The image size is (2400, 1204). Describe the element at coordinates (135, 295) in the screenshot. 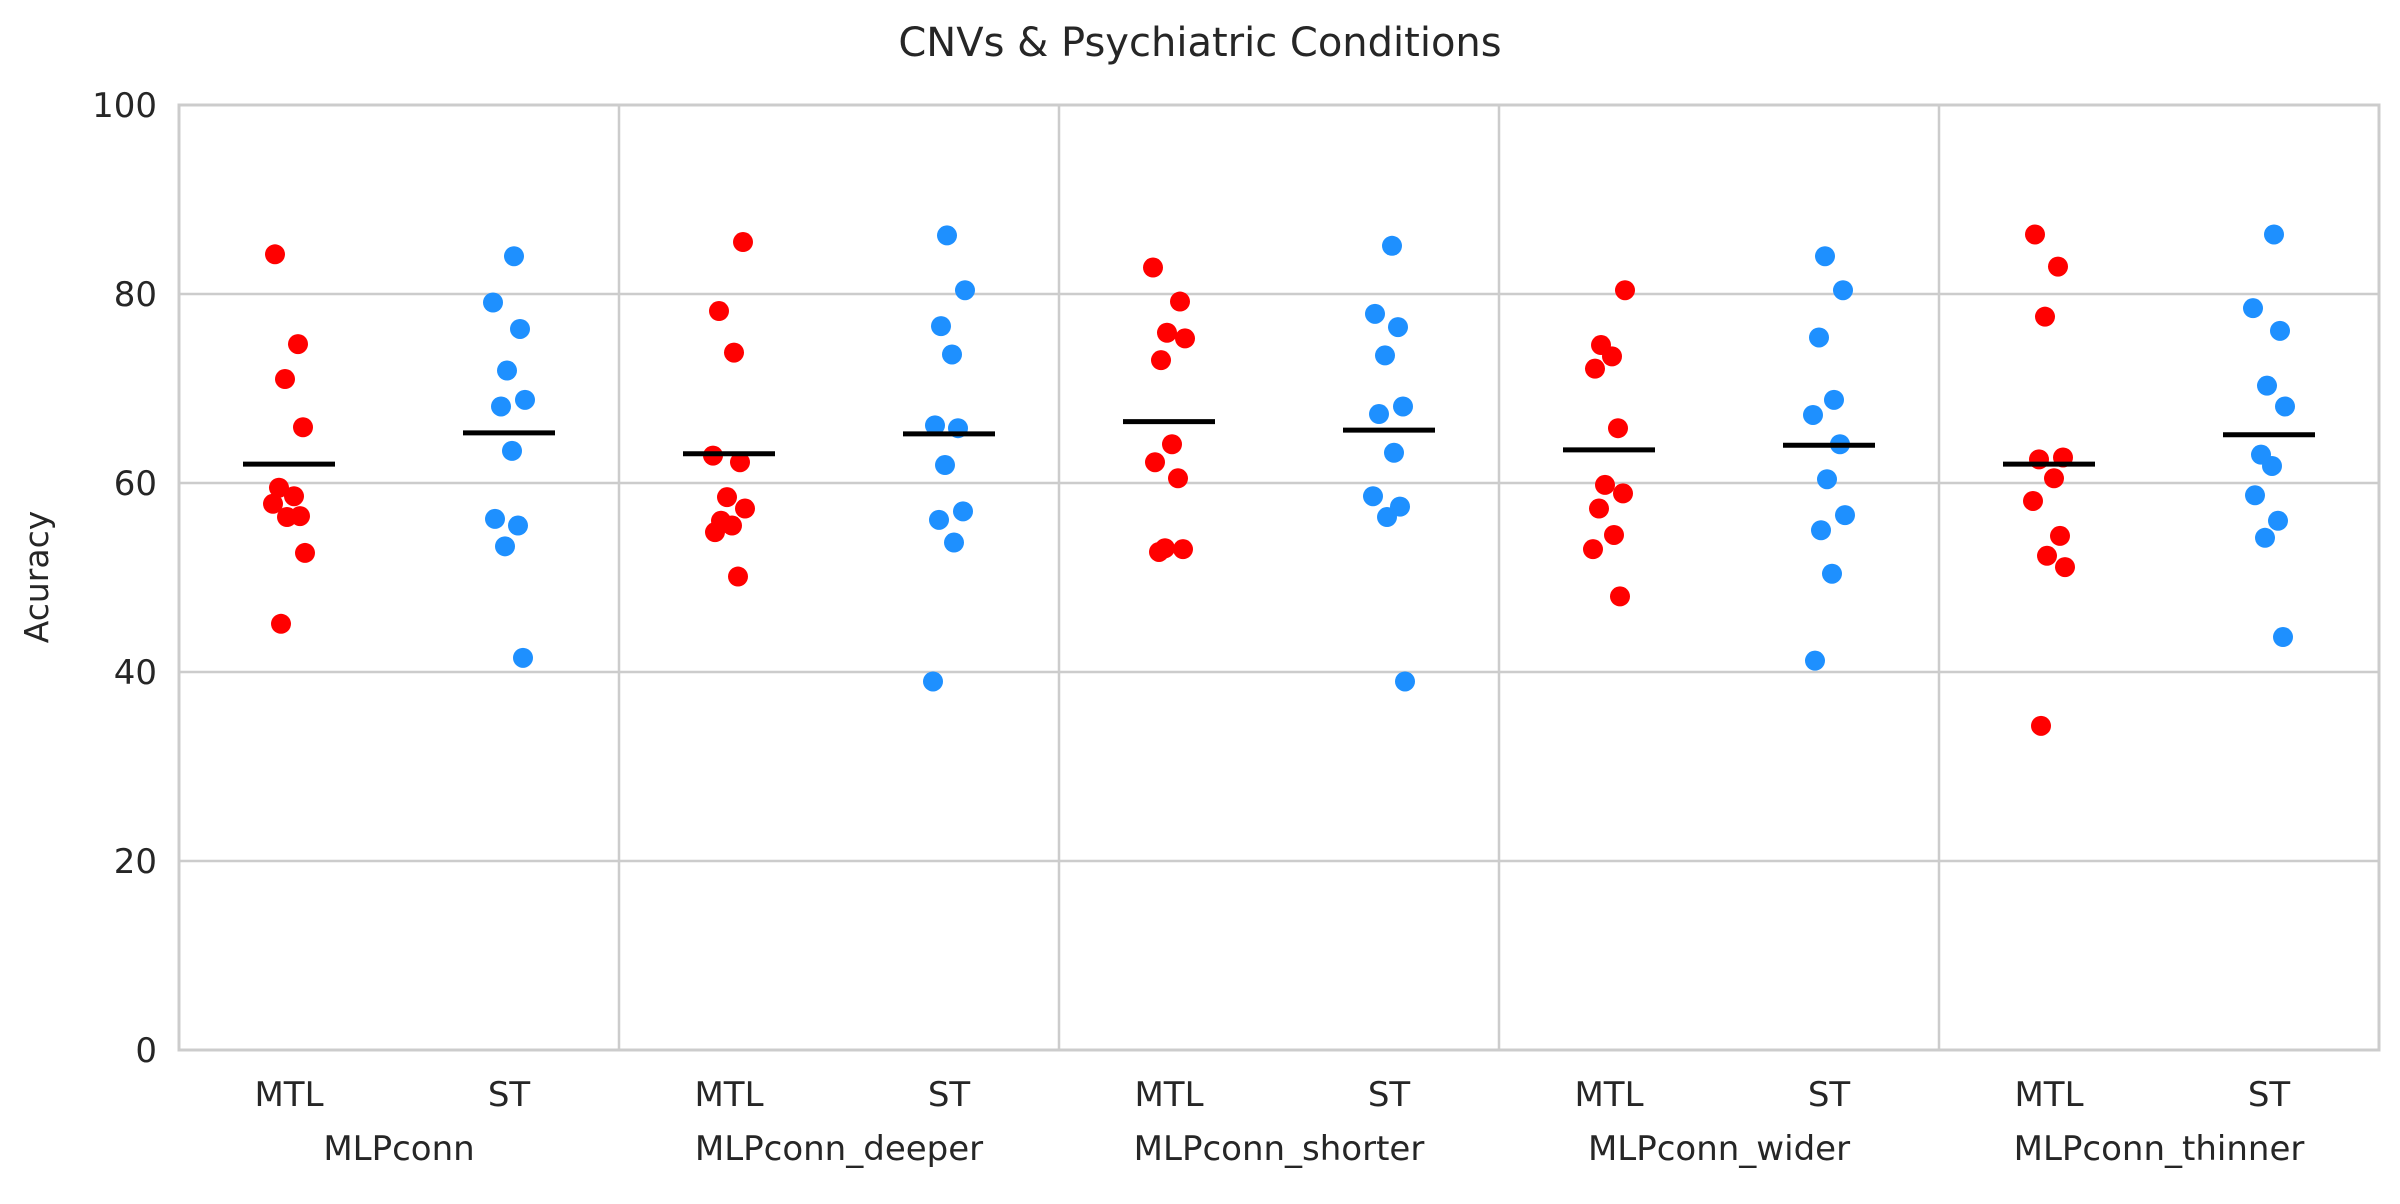

I see `y-tick-label: 80` at that location.